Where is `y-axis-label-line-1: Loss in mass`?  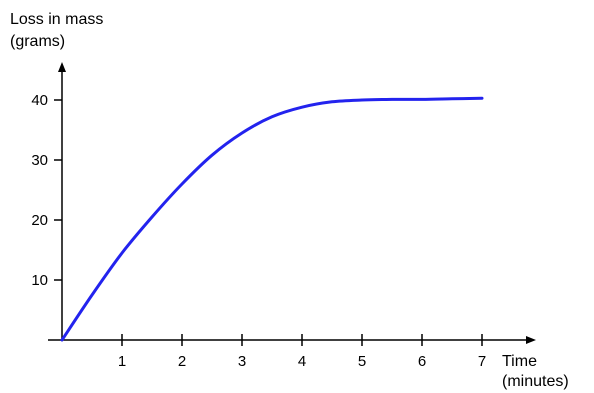 y-axis-label-line-1: Loss in mass is located at coordinates (56, 19).